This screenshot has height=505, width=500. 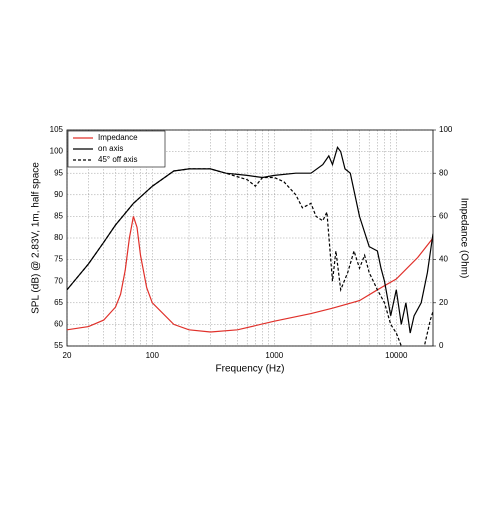 What do you see at coordinates (67, 355) in the screenshot?
I see `x-tick-label: 20` at bounding box center [67, 355].